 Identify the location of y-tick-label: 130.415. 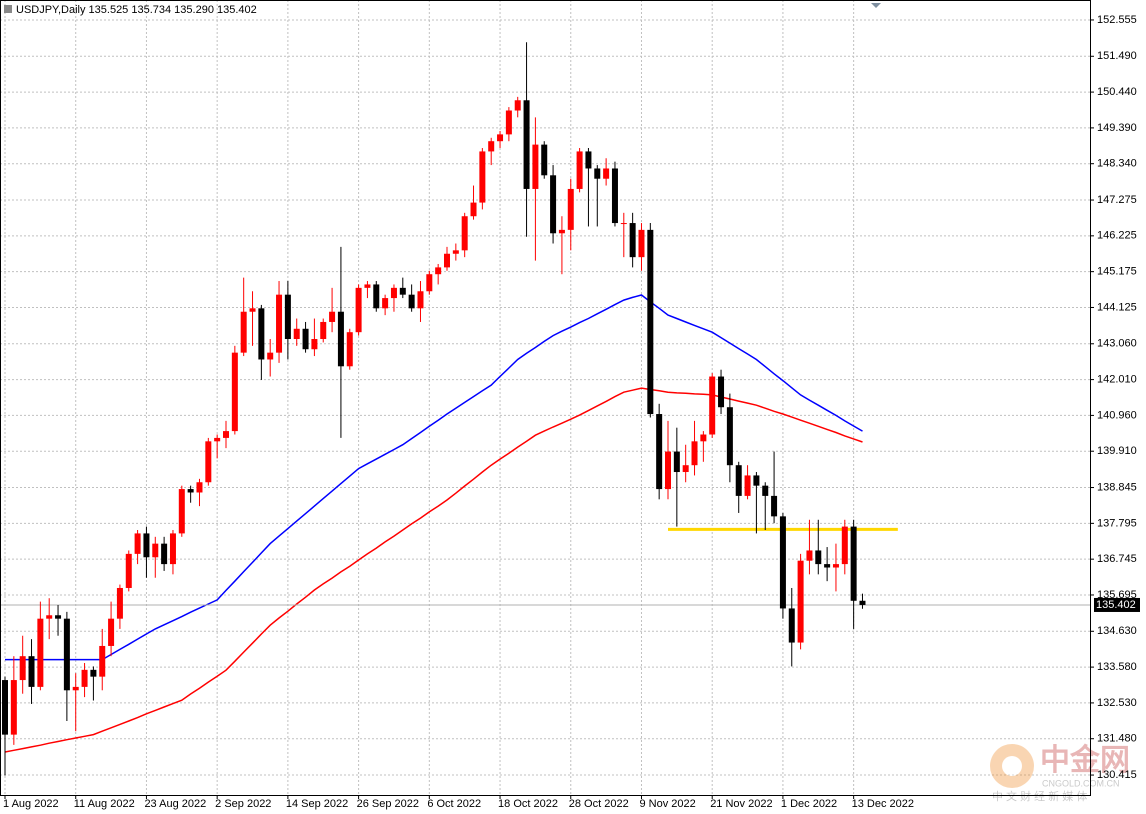
(1117, 775).